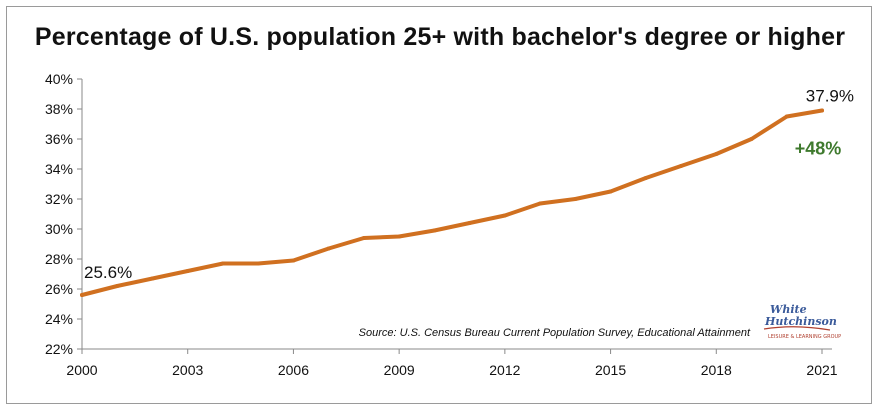 Image resolution: width=880 pixels, height=412 pixels. I want to click on y-tick-label: 40%, so click(59, 79).